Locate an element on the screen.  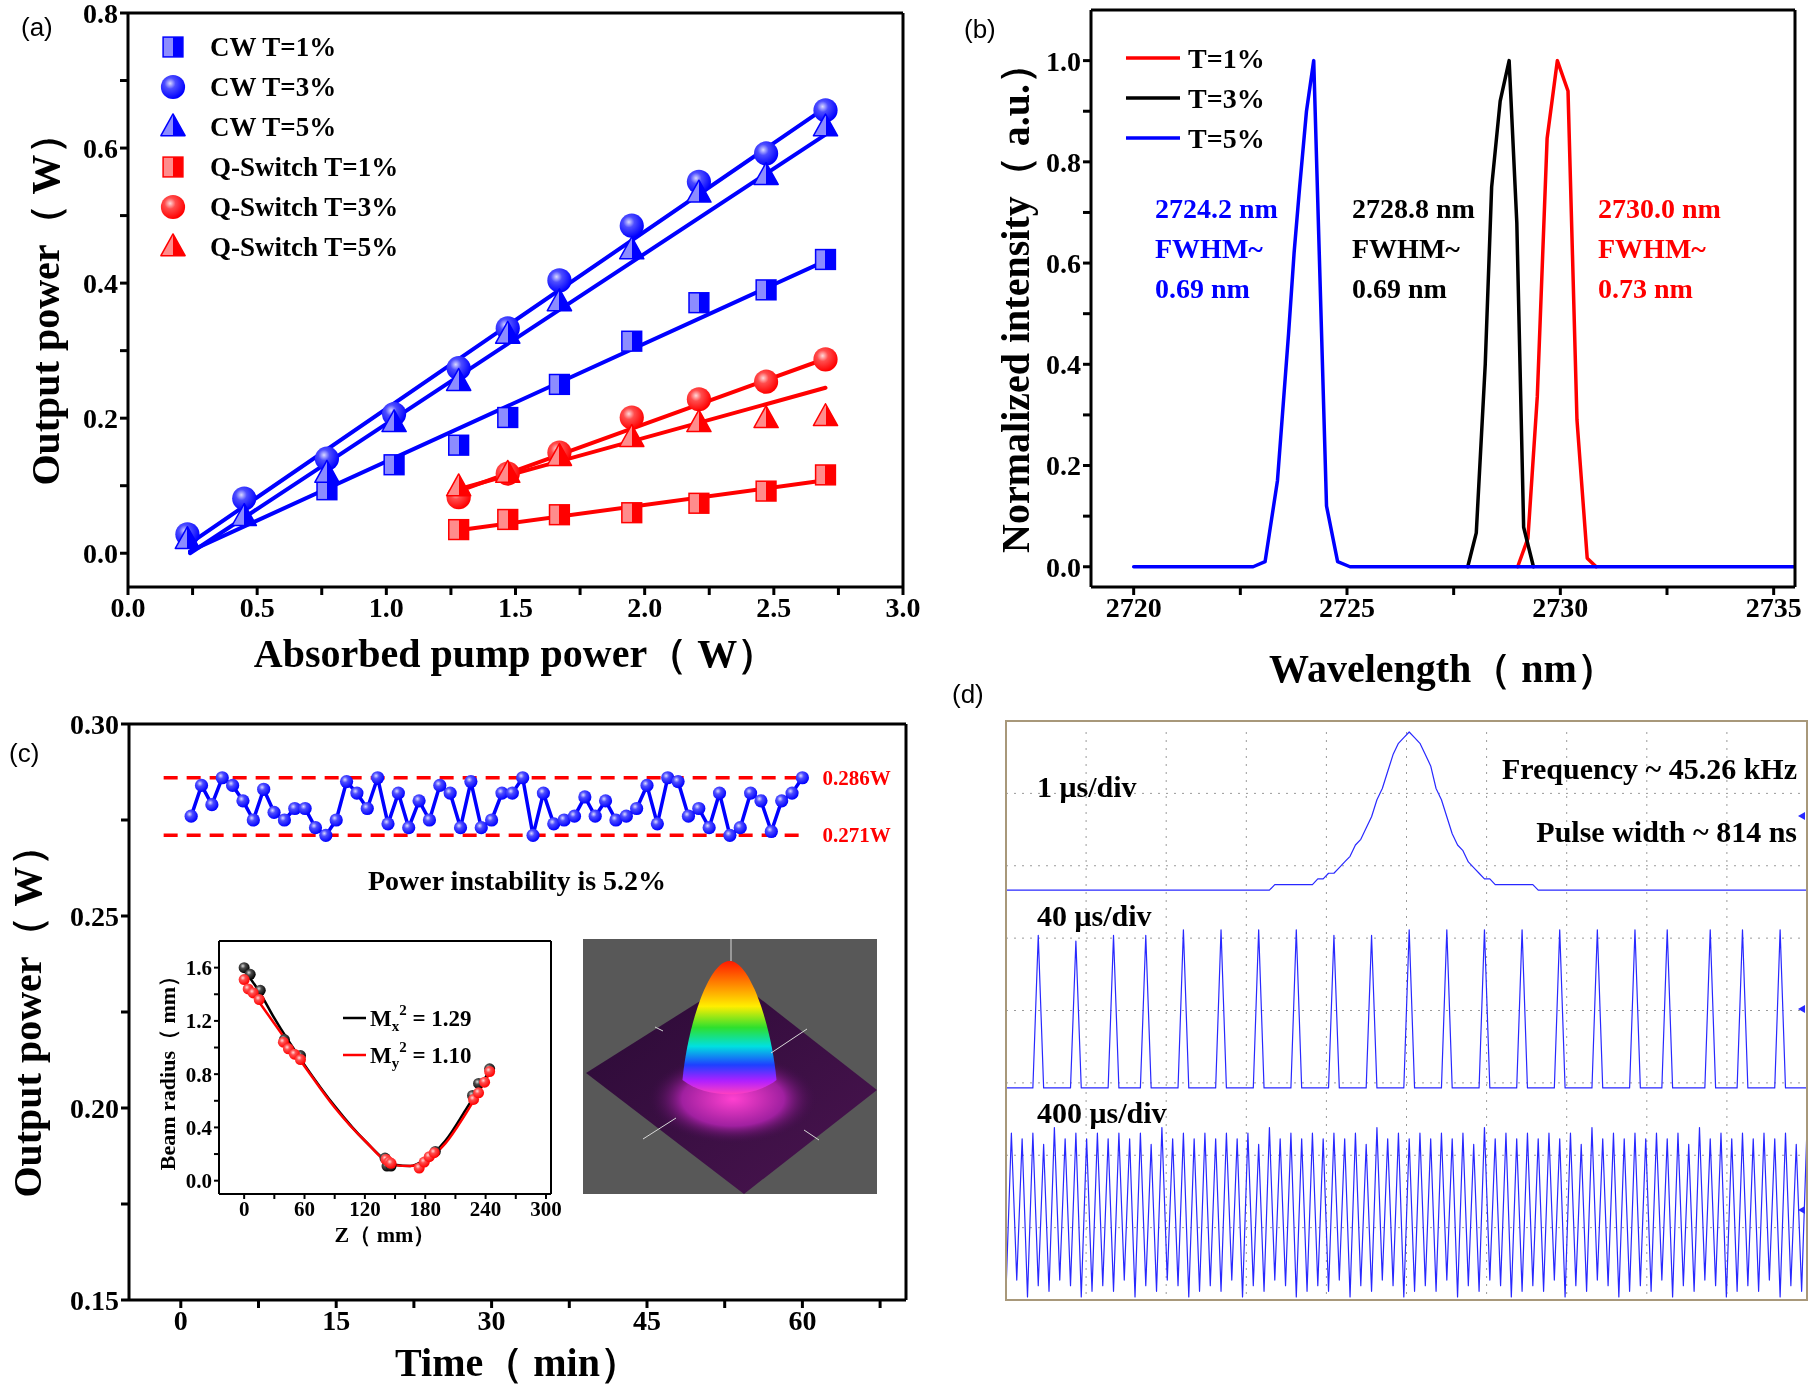
x-tick-label: 15 is located at coordinates (336, 1320).